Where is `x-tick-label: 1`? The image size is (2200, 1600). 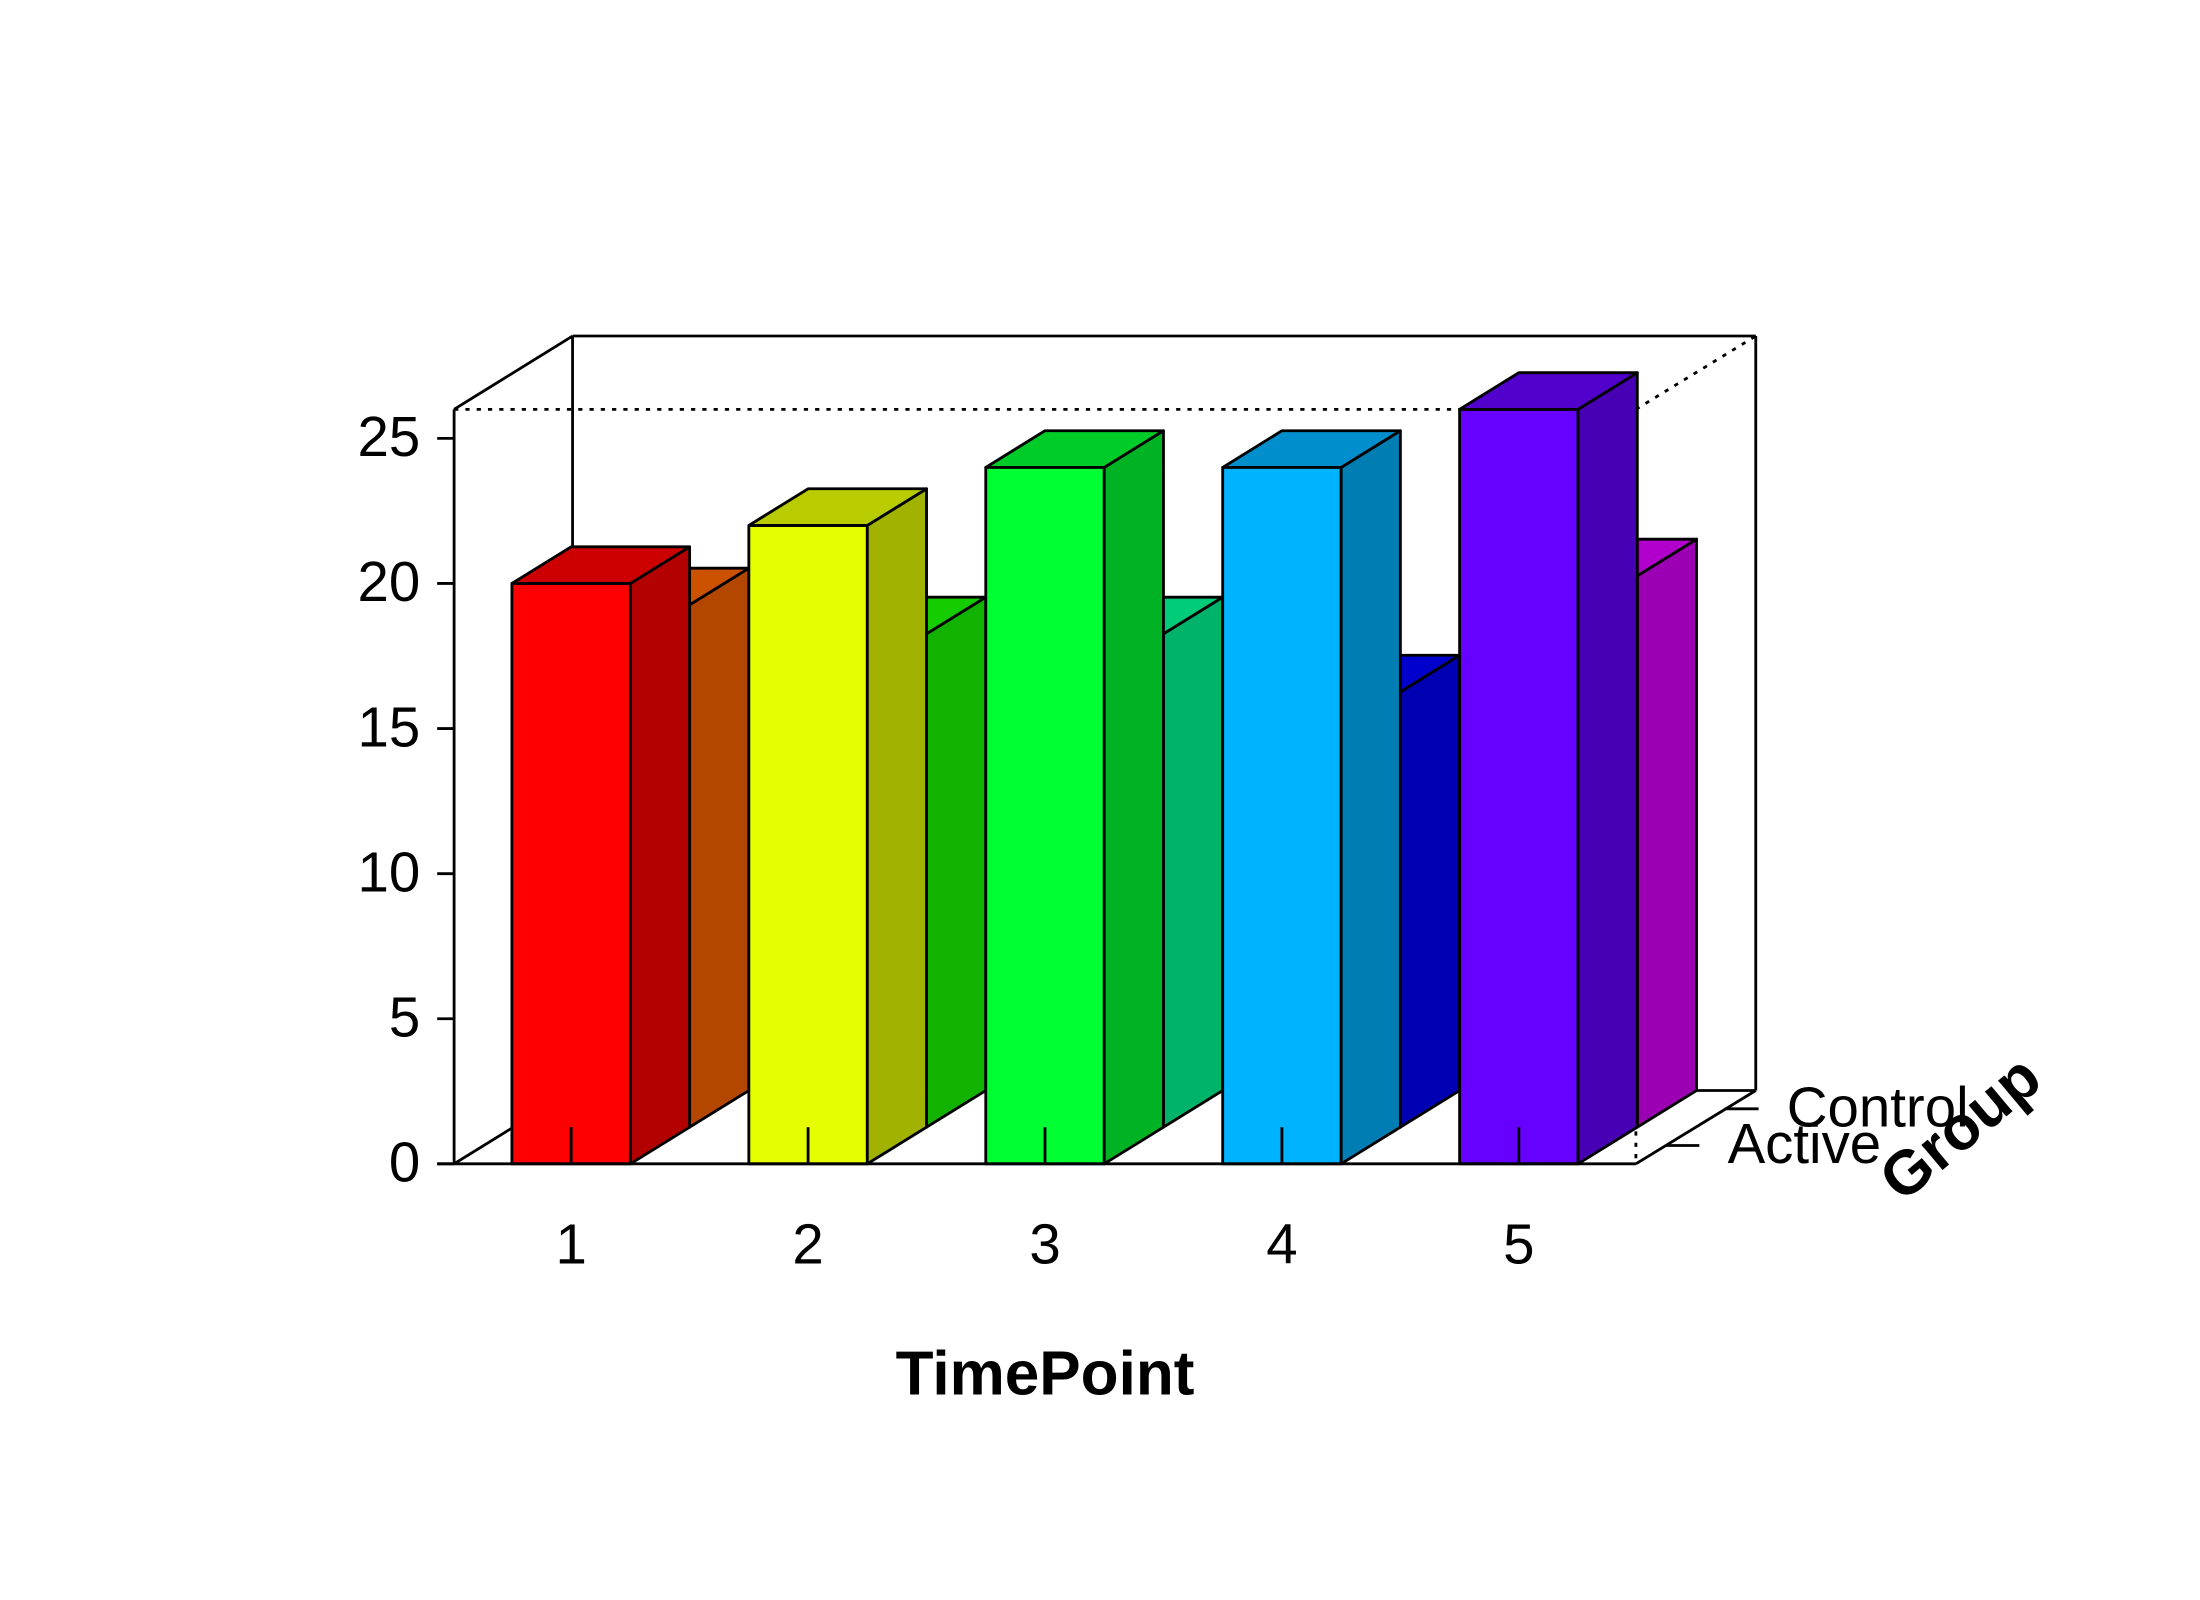
x-tick-label: 1 is located at coordinates (570, 1243).